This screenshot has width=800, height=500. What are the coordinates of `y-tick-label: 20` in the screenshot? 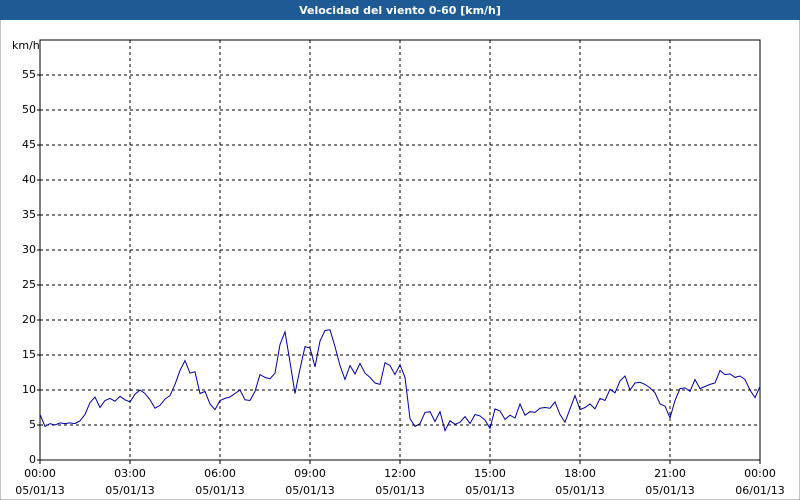 It's located at (29, 319).